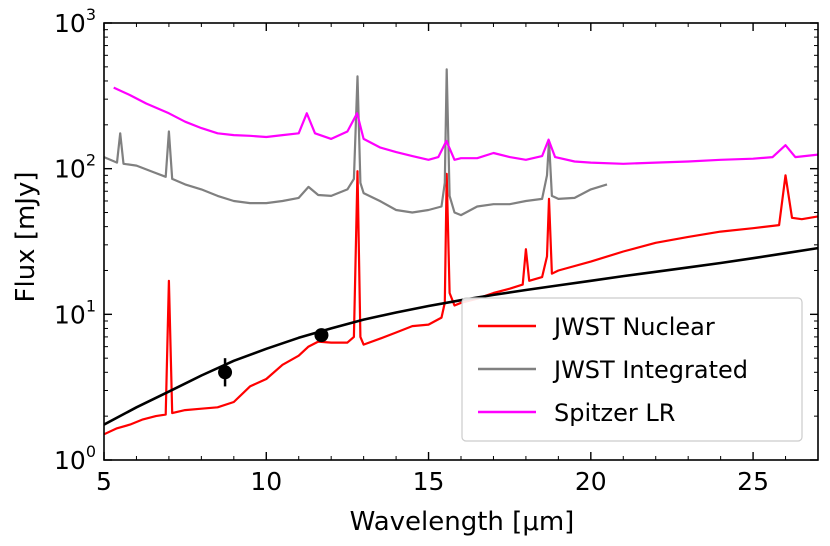 The height and width of the screenshot is (546, 830). What do you see at coordinates (104, 481) in the screenshot?
I see `x-tick-label: 5` at bounding box center [104, 481].